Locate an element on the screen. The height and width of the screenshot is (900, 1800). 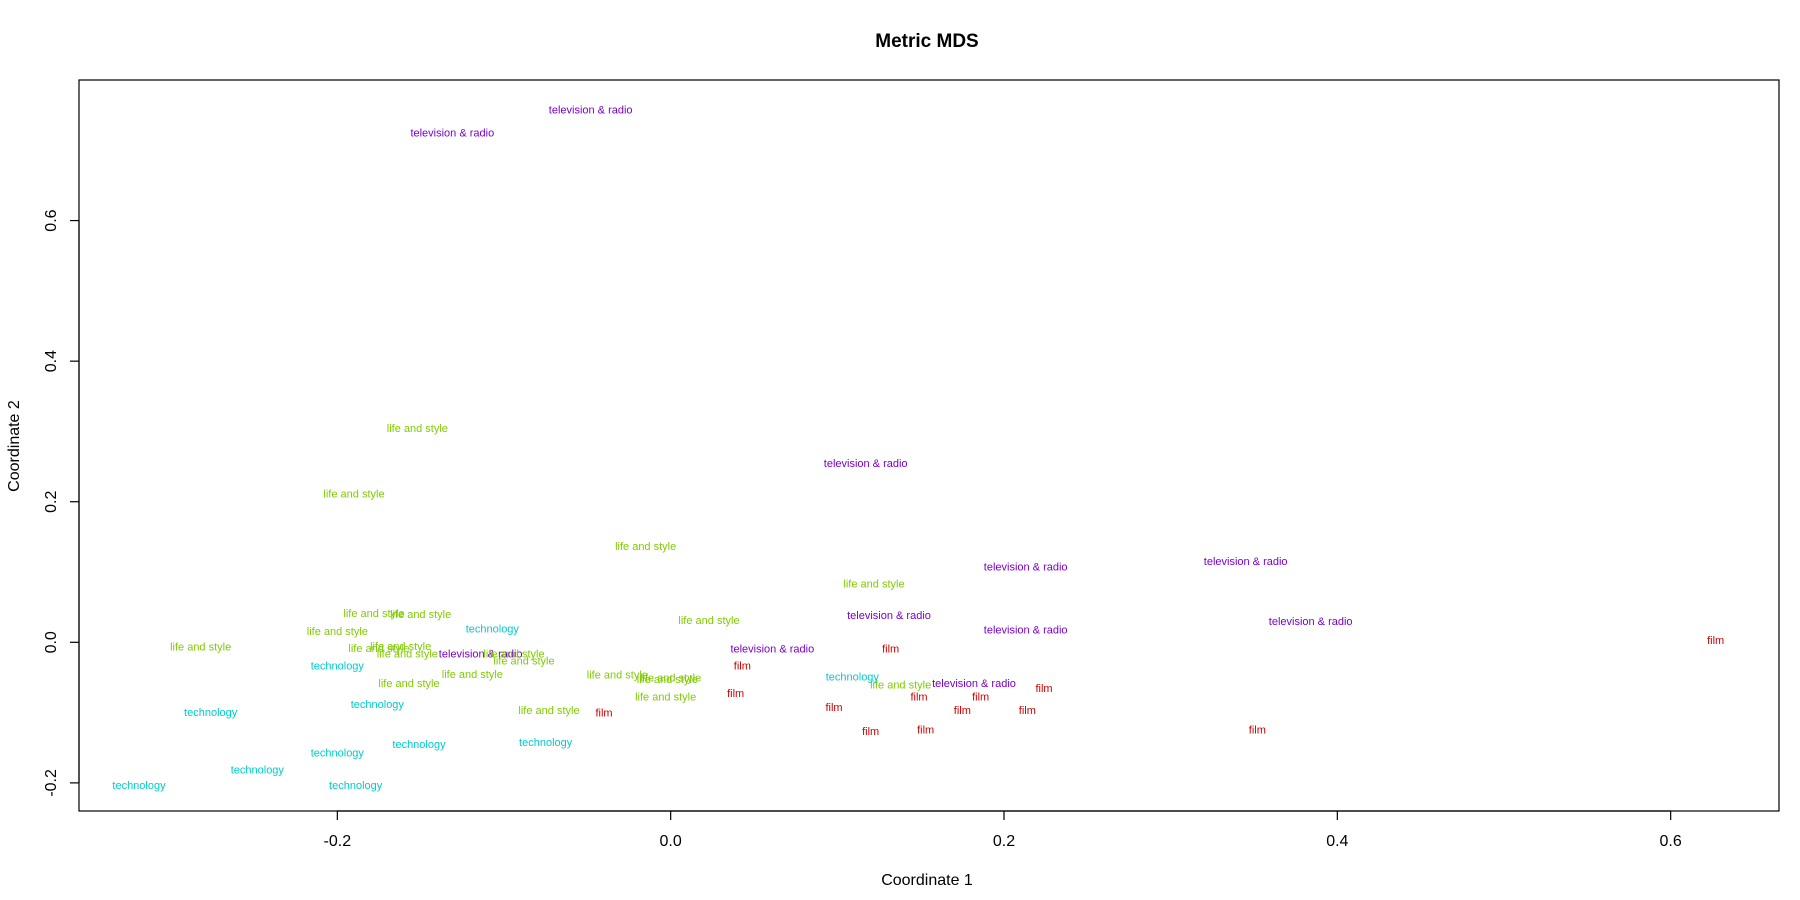
y-axis-label: Coordinate 2 is located at coordinates (14, 446).